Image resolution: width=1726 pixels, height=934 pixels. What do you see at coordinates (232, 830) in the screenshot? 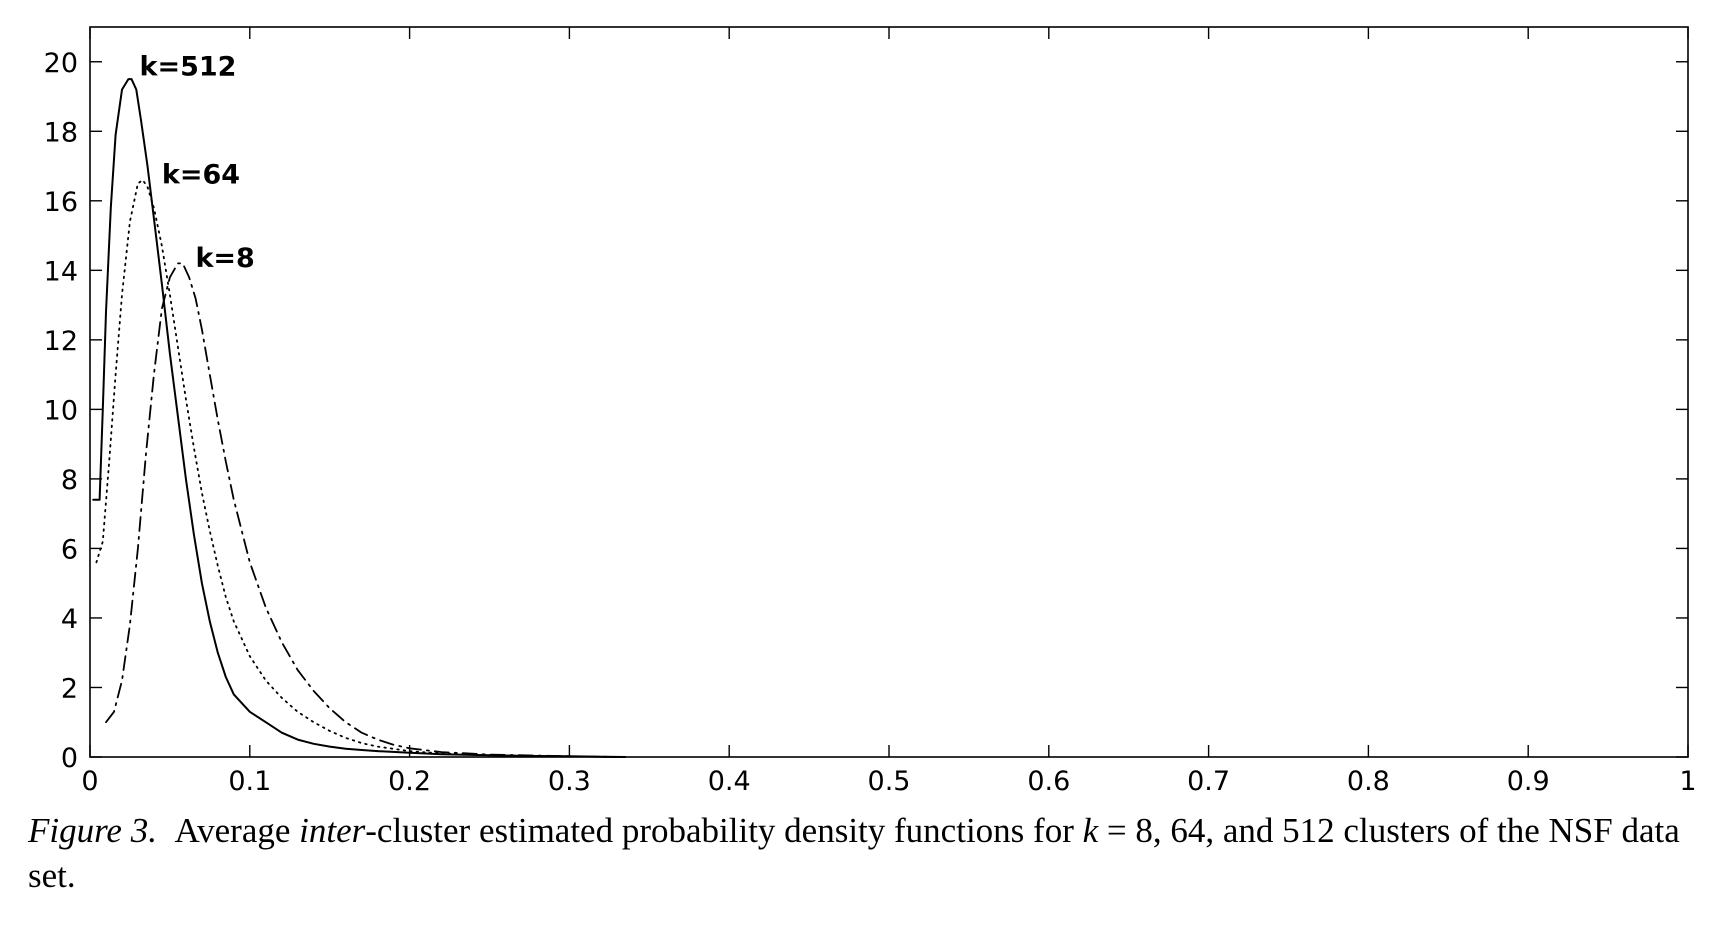
I see `caption-text-1: Average` at bounding box center [232, 830].